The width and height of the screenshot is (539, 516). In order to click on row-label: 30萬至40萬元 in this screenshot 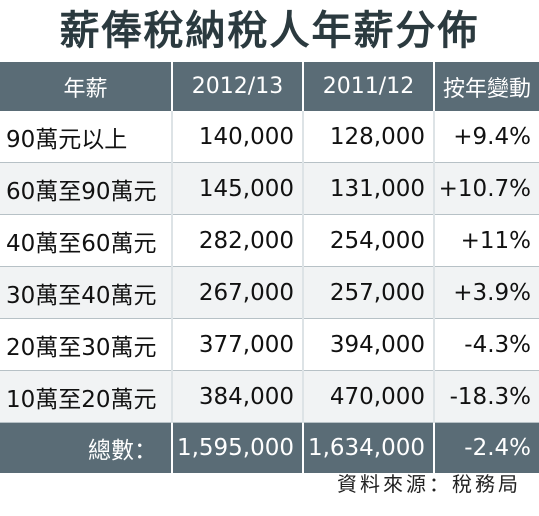, I will do `click(86, 292)`.